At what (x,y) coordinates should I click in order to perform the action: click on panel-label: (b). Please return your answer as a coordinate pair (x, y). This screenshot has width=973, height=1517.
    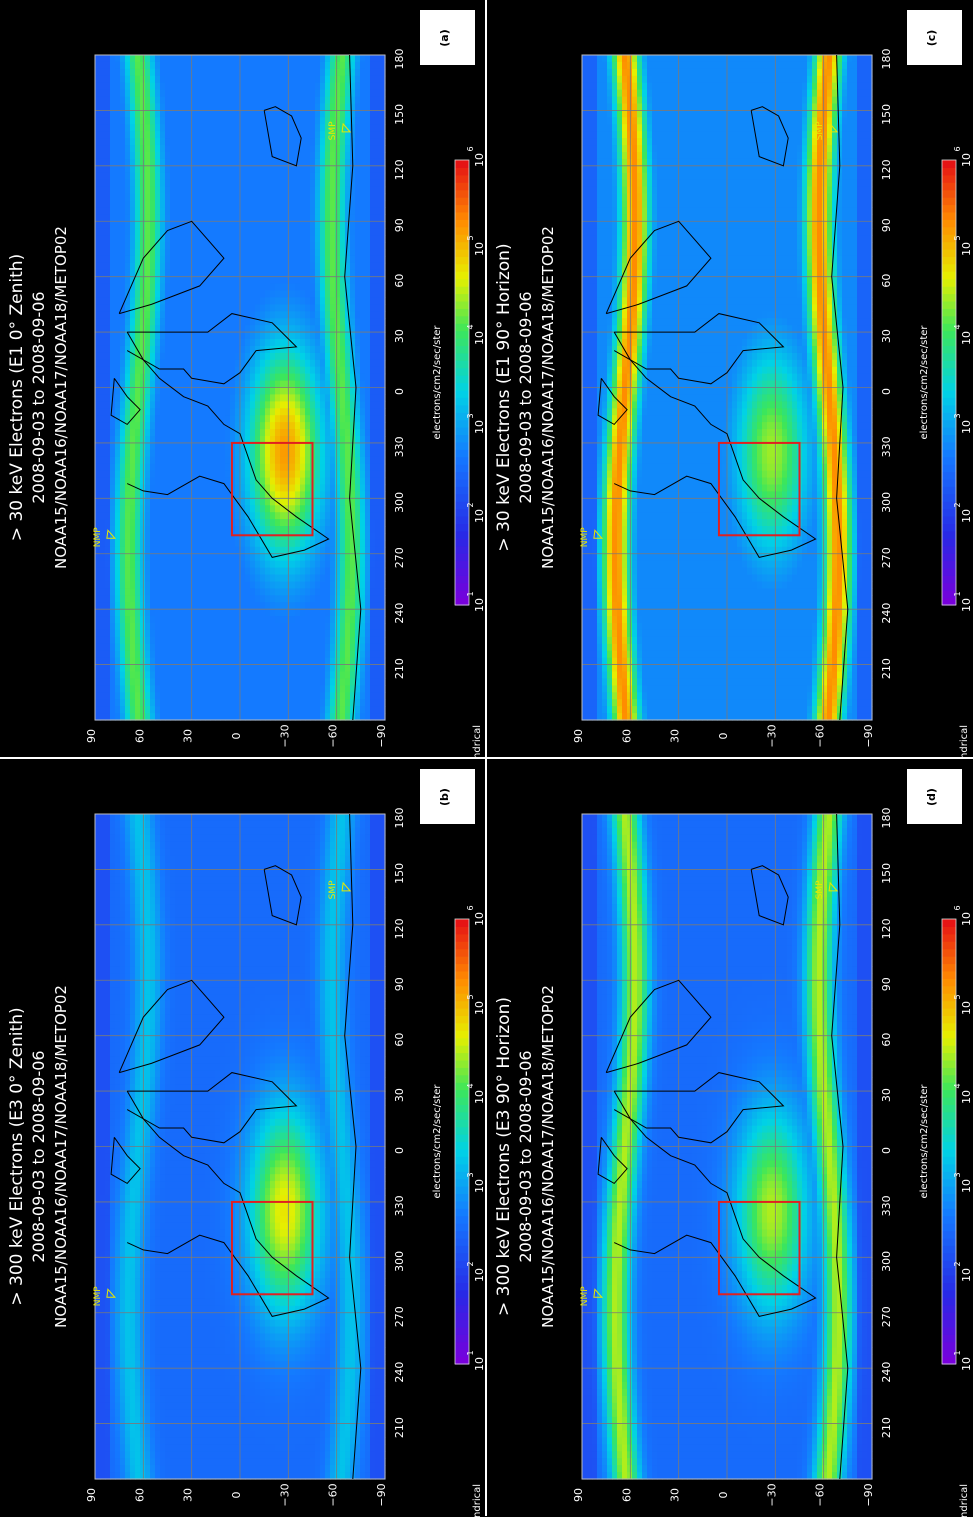
    Looking at the image, I should click on (447, 796).